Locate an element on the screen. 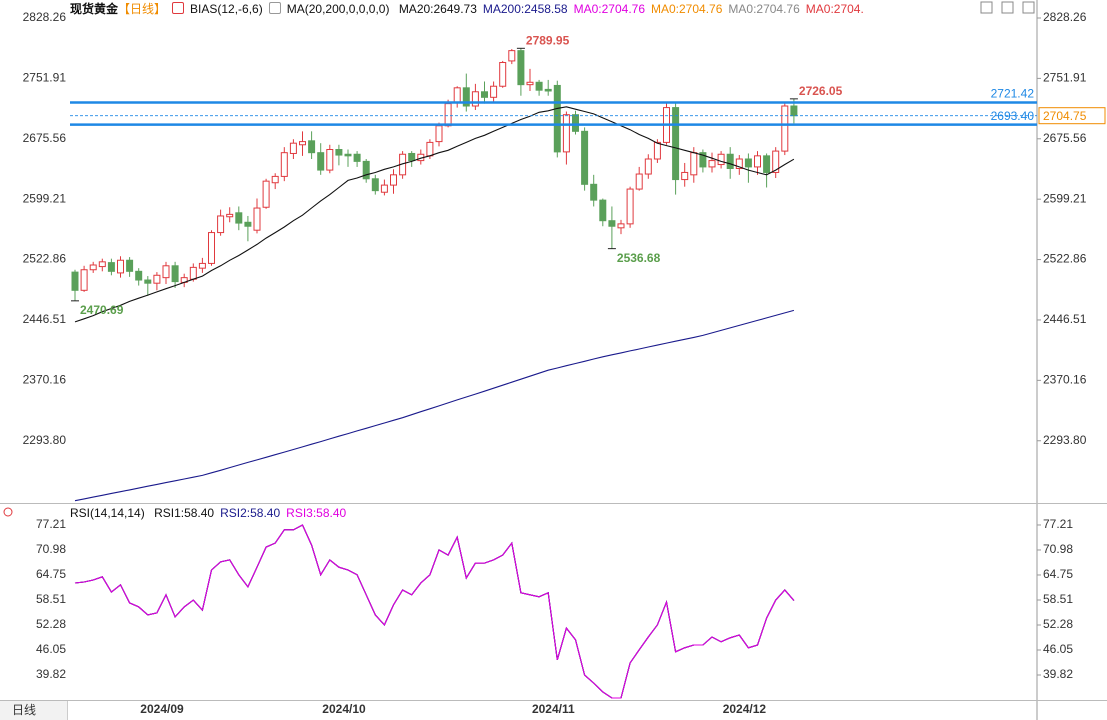 The image size is (1107, 720). period-label: 【日线】 is located at coordinates (142, 9).